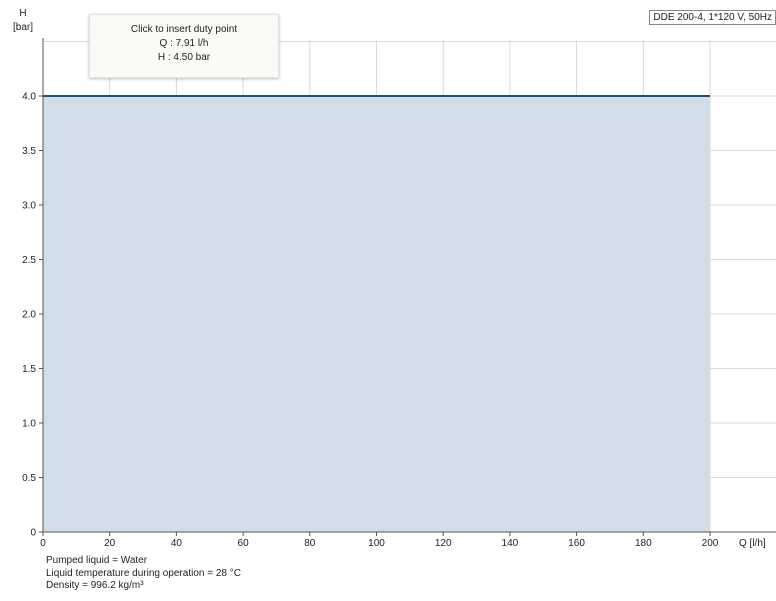  I want to click on tooltip-flow: Q : 7.91 l/h, so click(184, 43).